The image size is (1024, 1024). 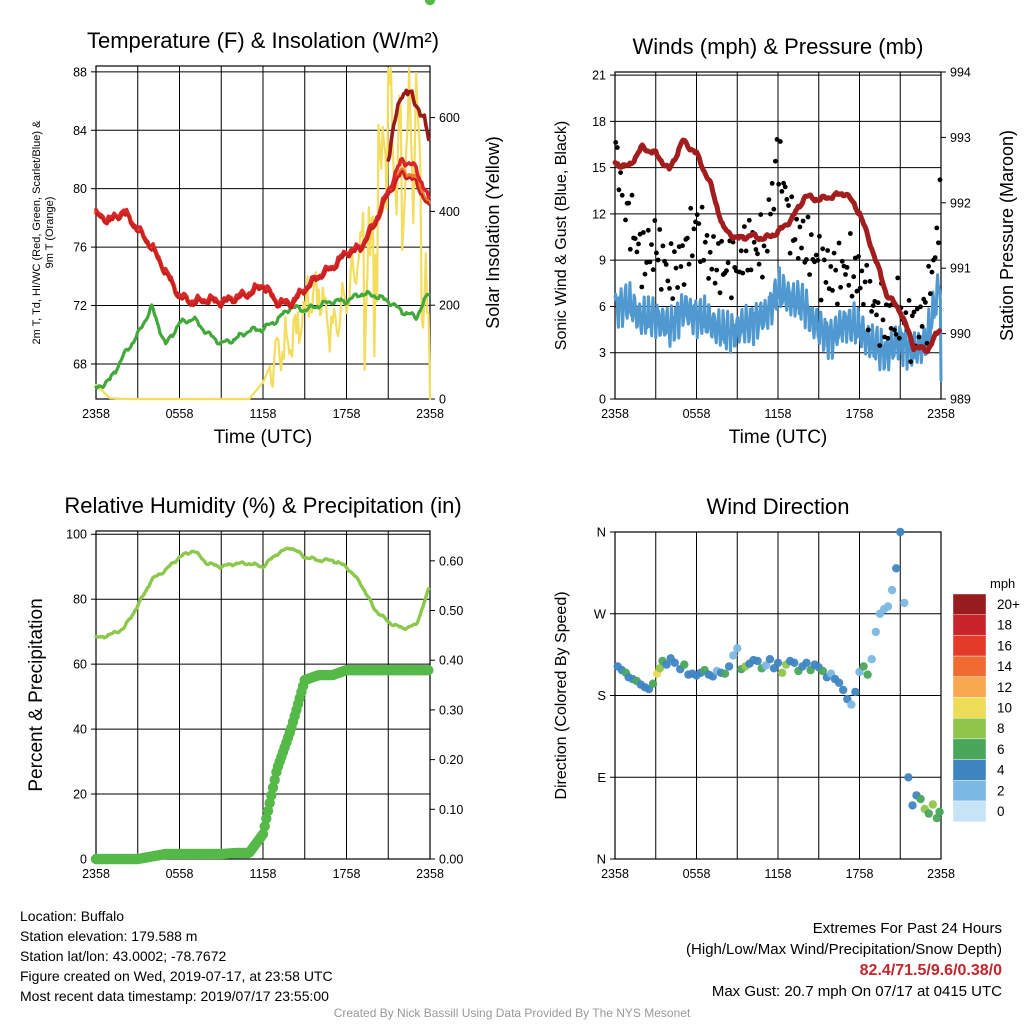 I want to click on dewpoint-line, so click(x=262, y=339).